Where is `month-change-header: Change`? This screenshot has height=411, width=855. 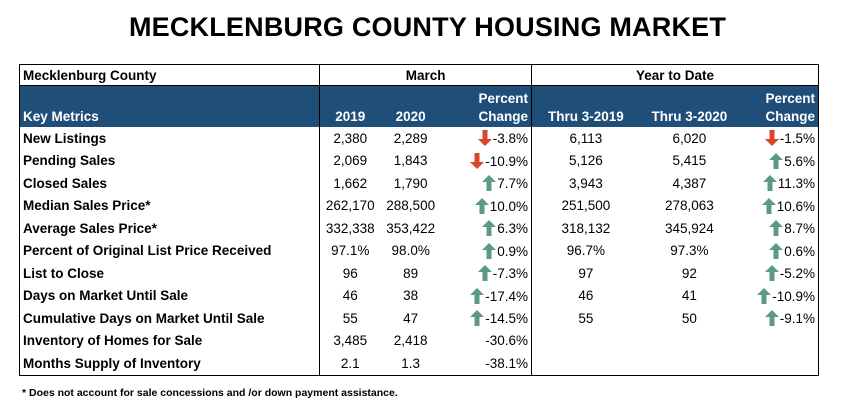 month-change-header: Change is located at coordinates (487, 116).